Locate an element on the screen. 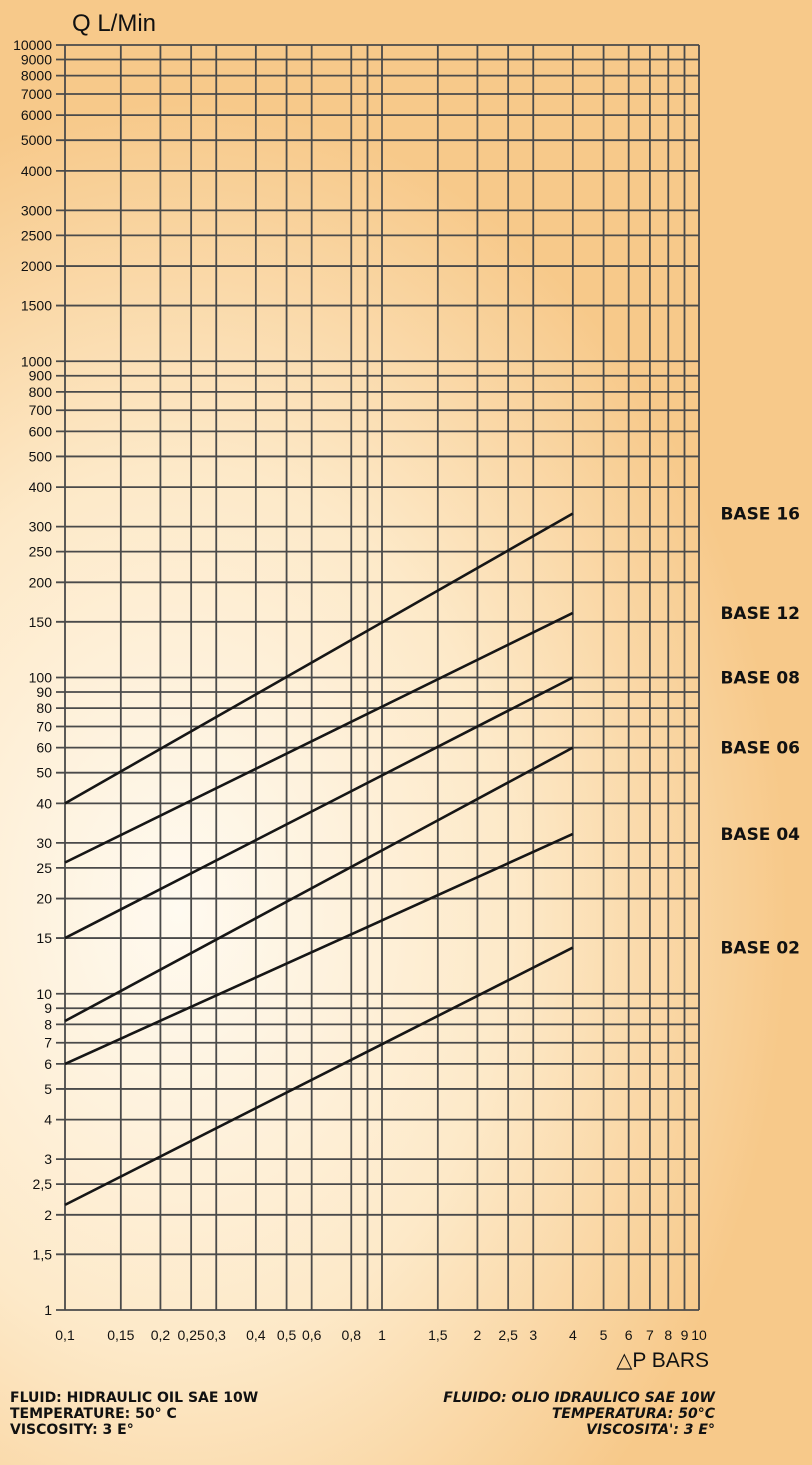  x-tick-label: 10 is located at coordinates (699, 1335).